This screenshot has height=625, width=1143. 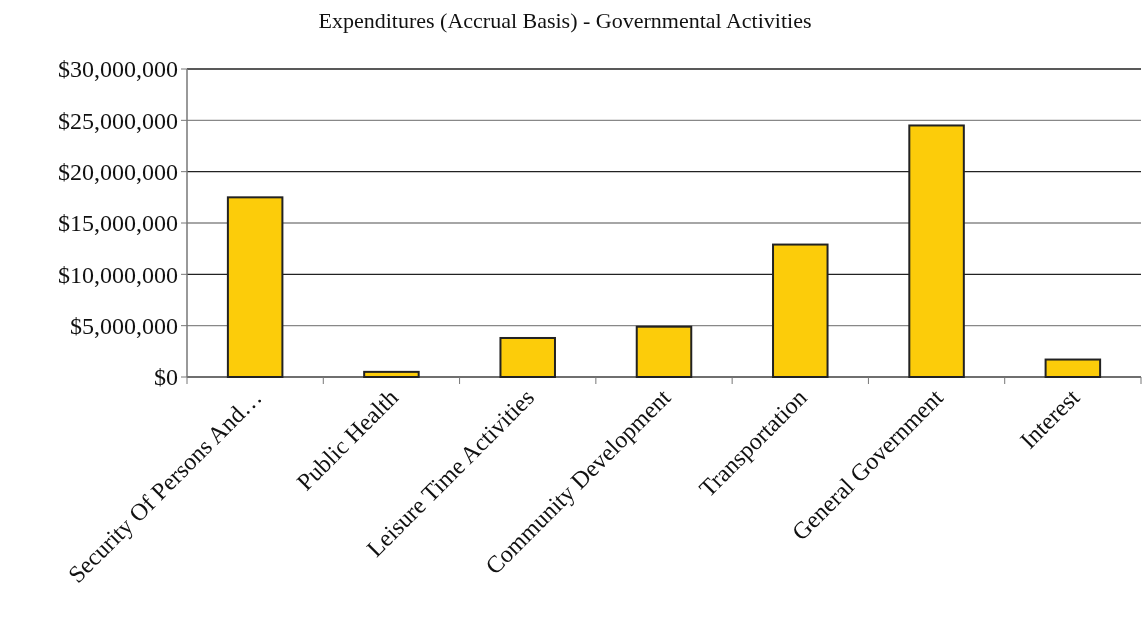 I want to click on y-tick-label: $25,000,000, so click(x=118, y=120).